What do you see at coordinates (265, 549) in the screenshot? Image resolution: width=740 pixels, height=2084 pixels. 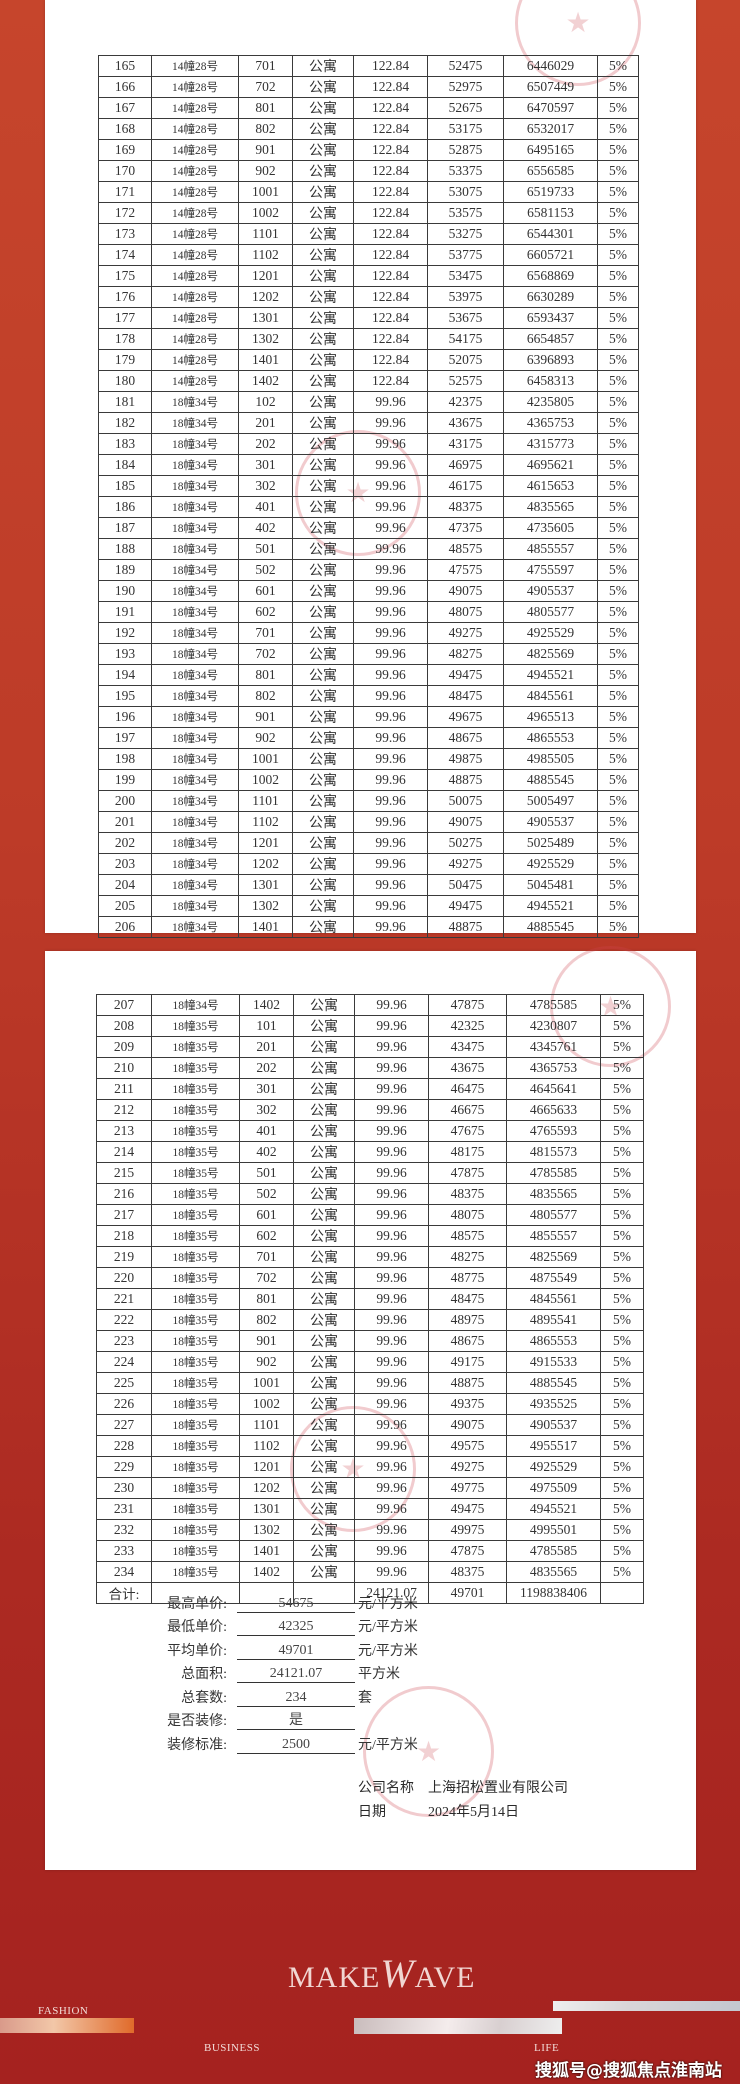 I see `unit-number-cell: 501` at bounding box center [265, 549].